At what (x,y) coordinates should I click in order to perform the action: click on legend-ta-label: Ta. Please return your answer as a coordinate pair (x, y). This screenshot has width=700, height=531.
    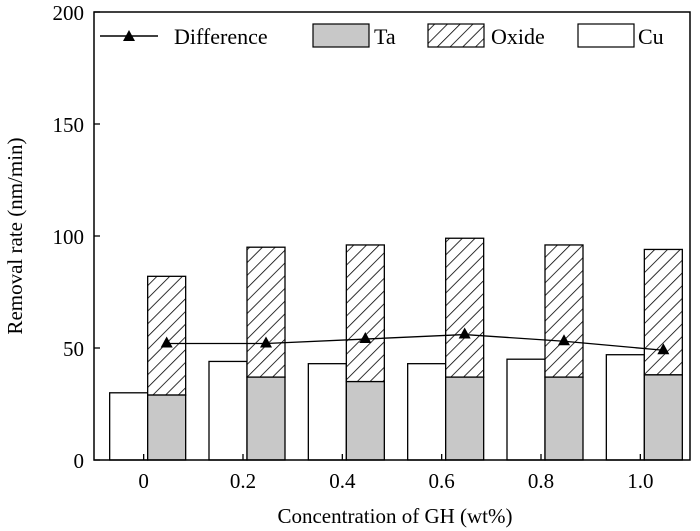
    Looking at the image, I should click on (385, 36).